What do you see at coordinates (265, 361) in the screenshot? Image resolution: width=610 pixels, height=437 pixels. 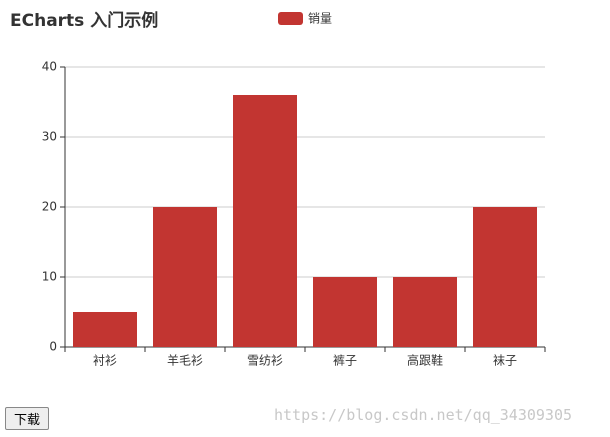 I see `x-tick-label: 雪纺衫` at bounding box center [265, 361].